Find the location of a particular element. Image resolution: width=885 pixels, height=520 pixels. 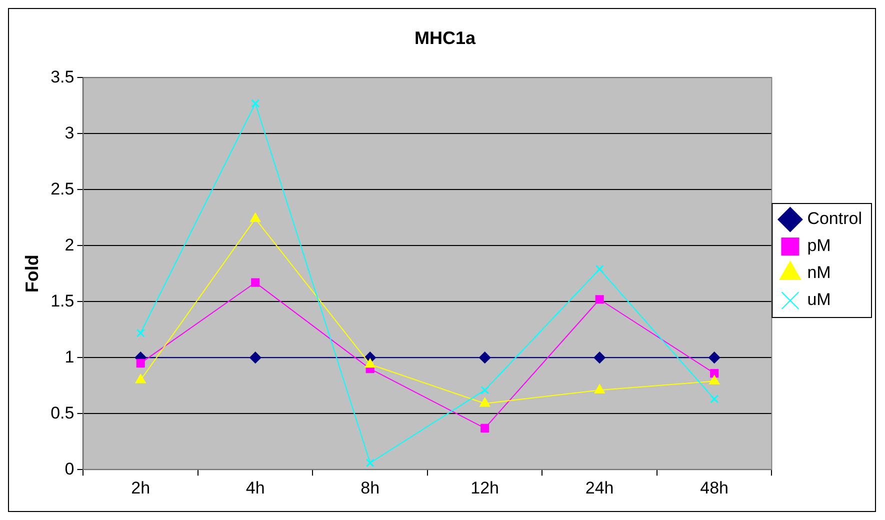

legend-label: uM is located at coordinates (819, 300).